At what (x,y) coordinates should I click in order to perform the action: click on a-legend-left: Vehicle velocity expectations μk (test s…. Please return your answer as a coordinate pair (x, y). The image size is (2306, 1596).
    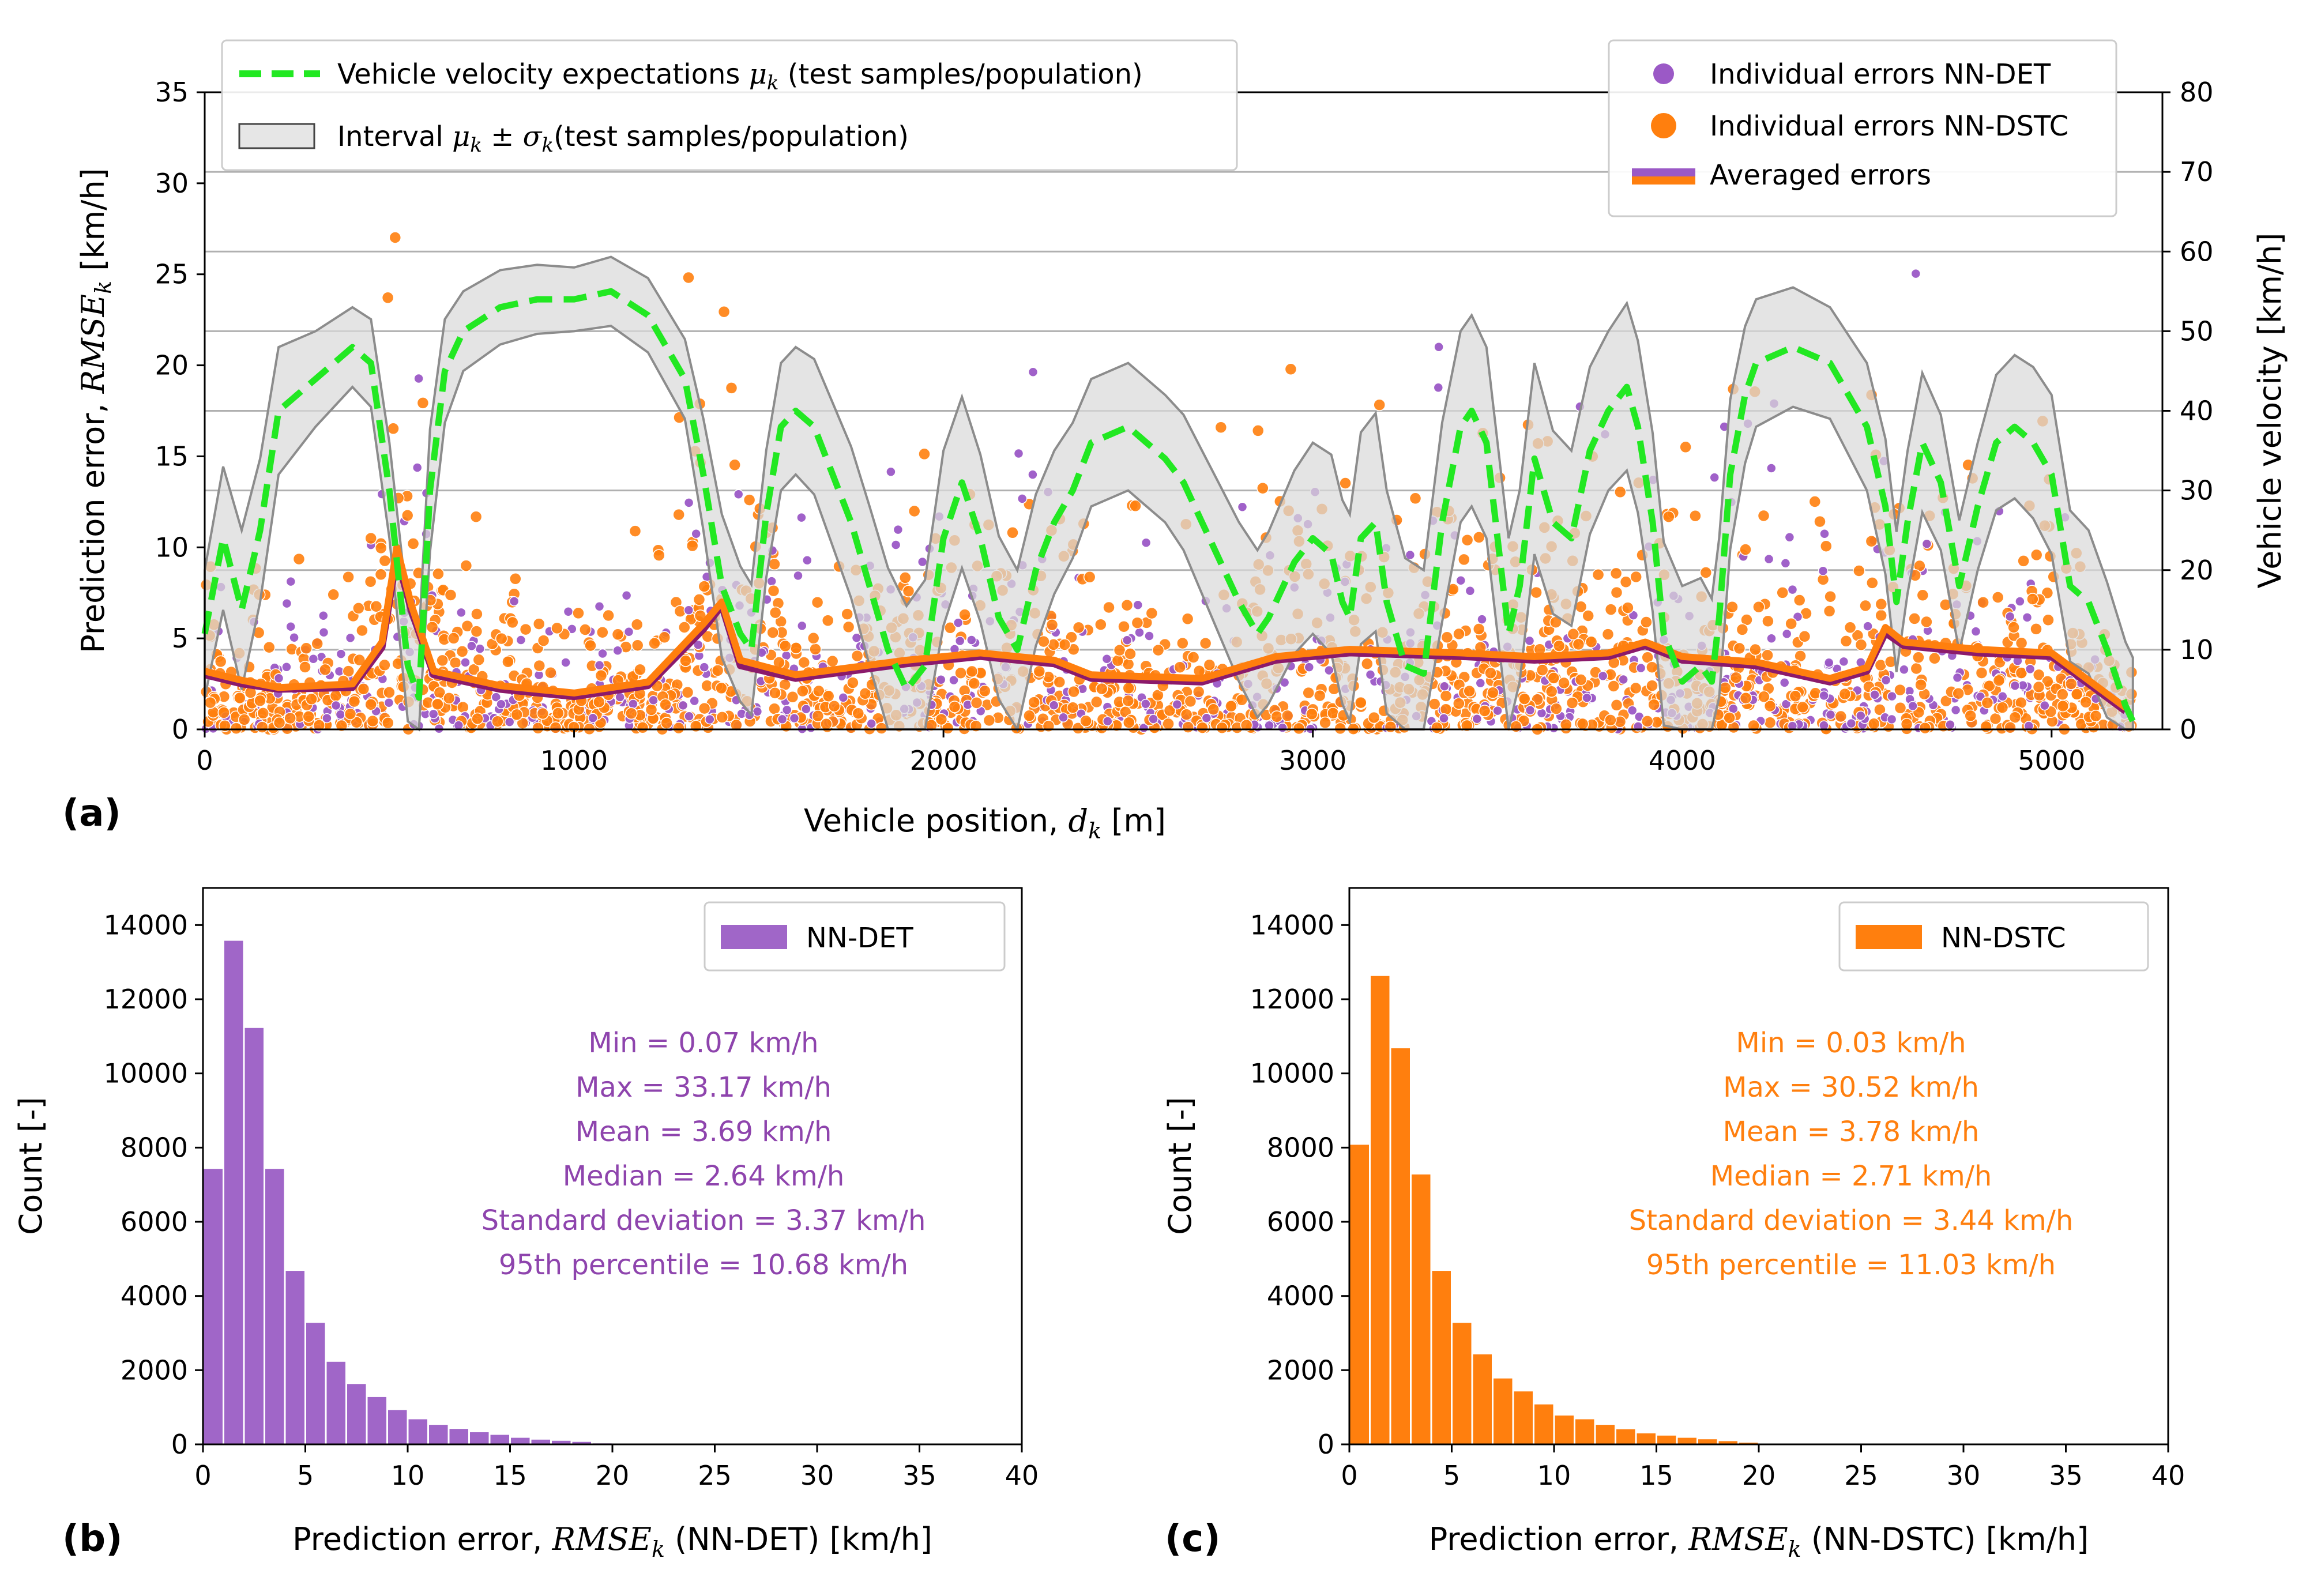
    Looking at the image, I should click on (729, 105).